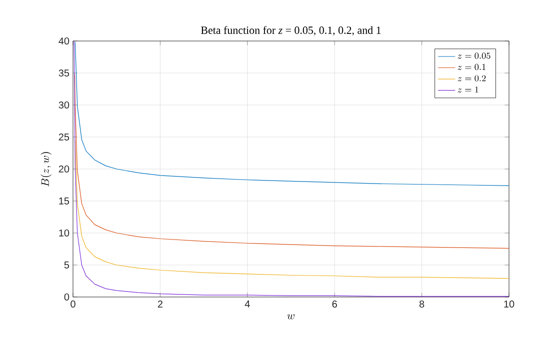 This screenshot has height=337, width=560. What do you see at coordinates (64, 137) in the screenshot?
I see `y-tick-label: 25` at bounding box center [64, 137].